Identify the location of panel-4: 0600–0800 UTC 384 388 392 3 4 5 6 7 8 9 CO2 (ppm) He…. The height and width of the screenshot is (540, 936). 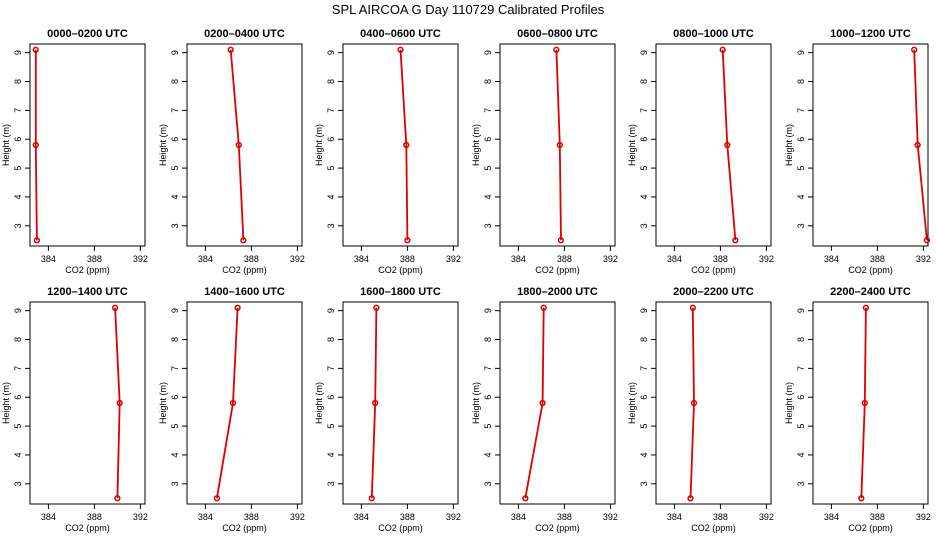
(544, 151).